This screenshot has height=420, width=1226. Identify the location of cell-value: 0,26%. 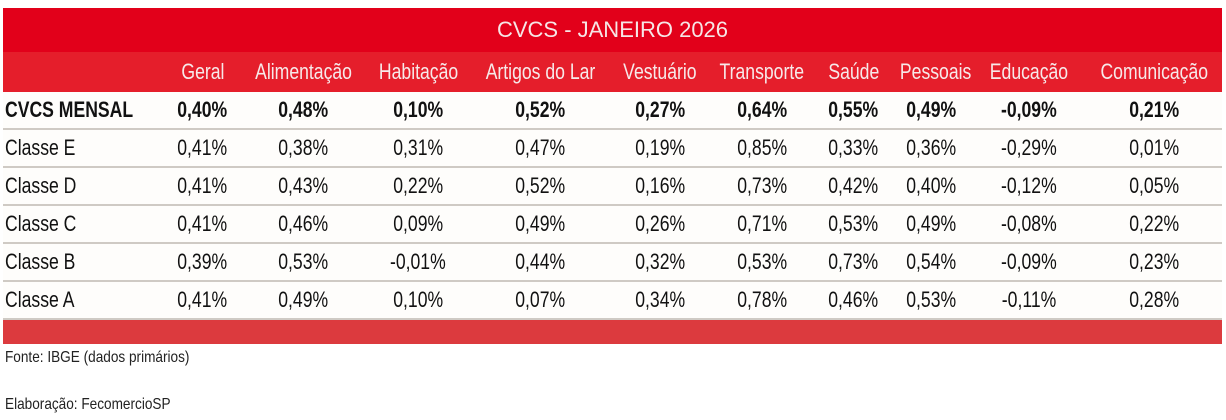
(660, 223).